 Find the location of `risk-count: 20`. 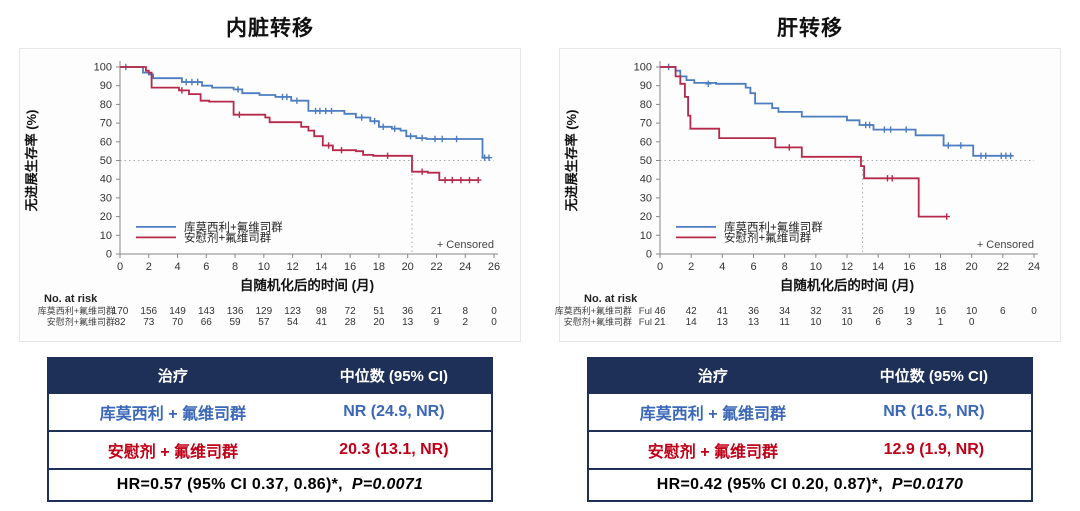

risk-count: 20 is located at coordinates (379, 322).